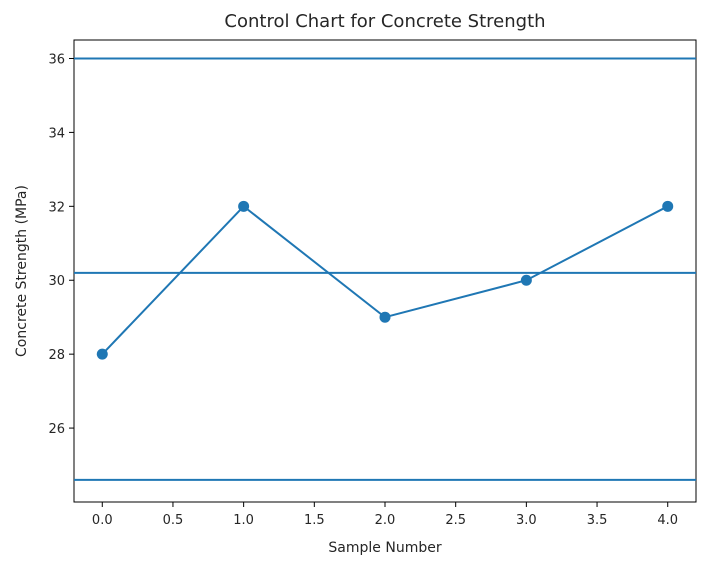  I want to click on chart-title: Control Chart for Concrete Strength, so click(384, 21).